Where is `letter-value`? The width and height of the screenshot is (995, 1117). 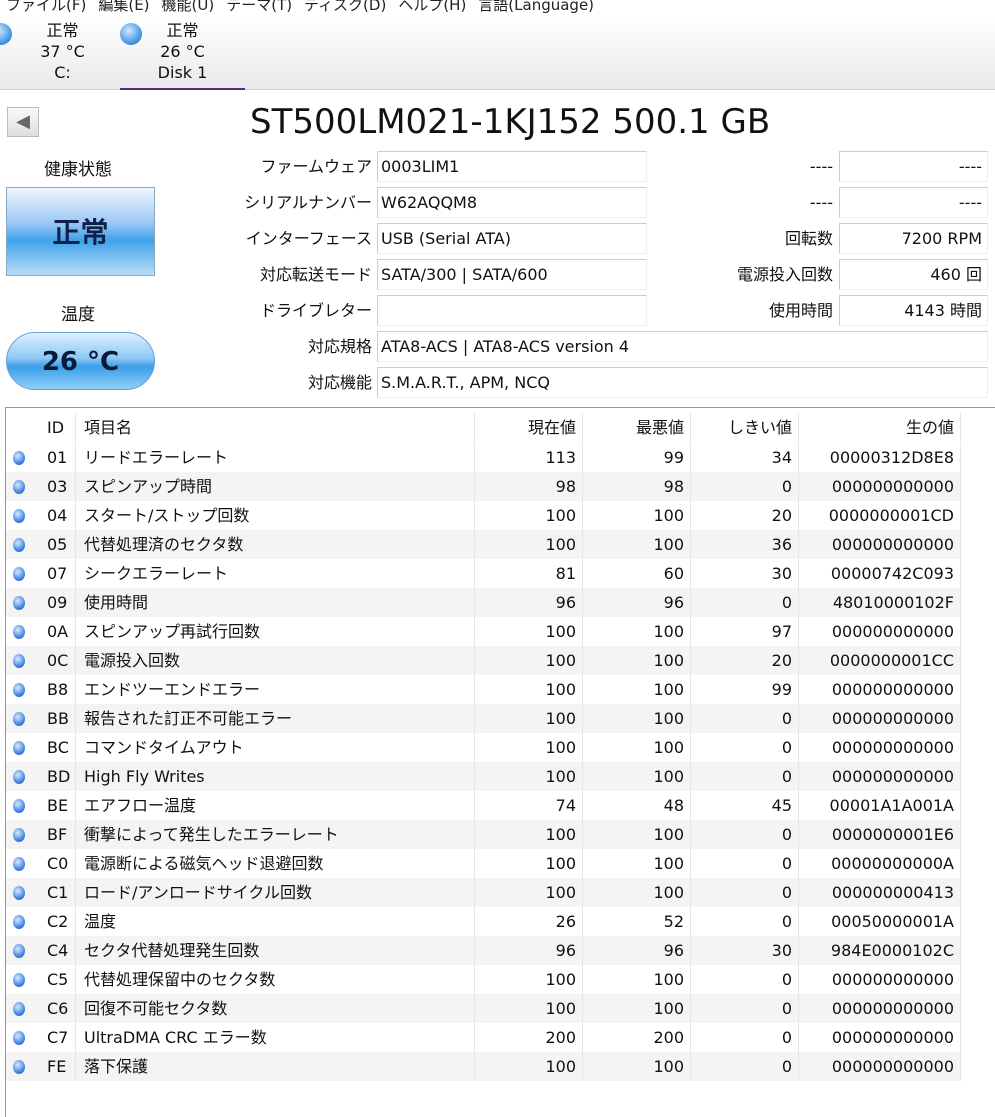 letter-value is located at coordinates (512, 310).